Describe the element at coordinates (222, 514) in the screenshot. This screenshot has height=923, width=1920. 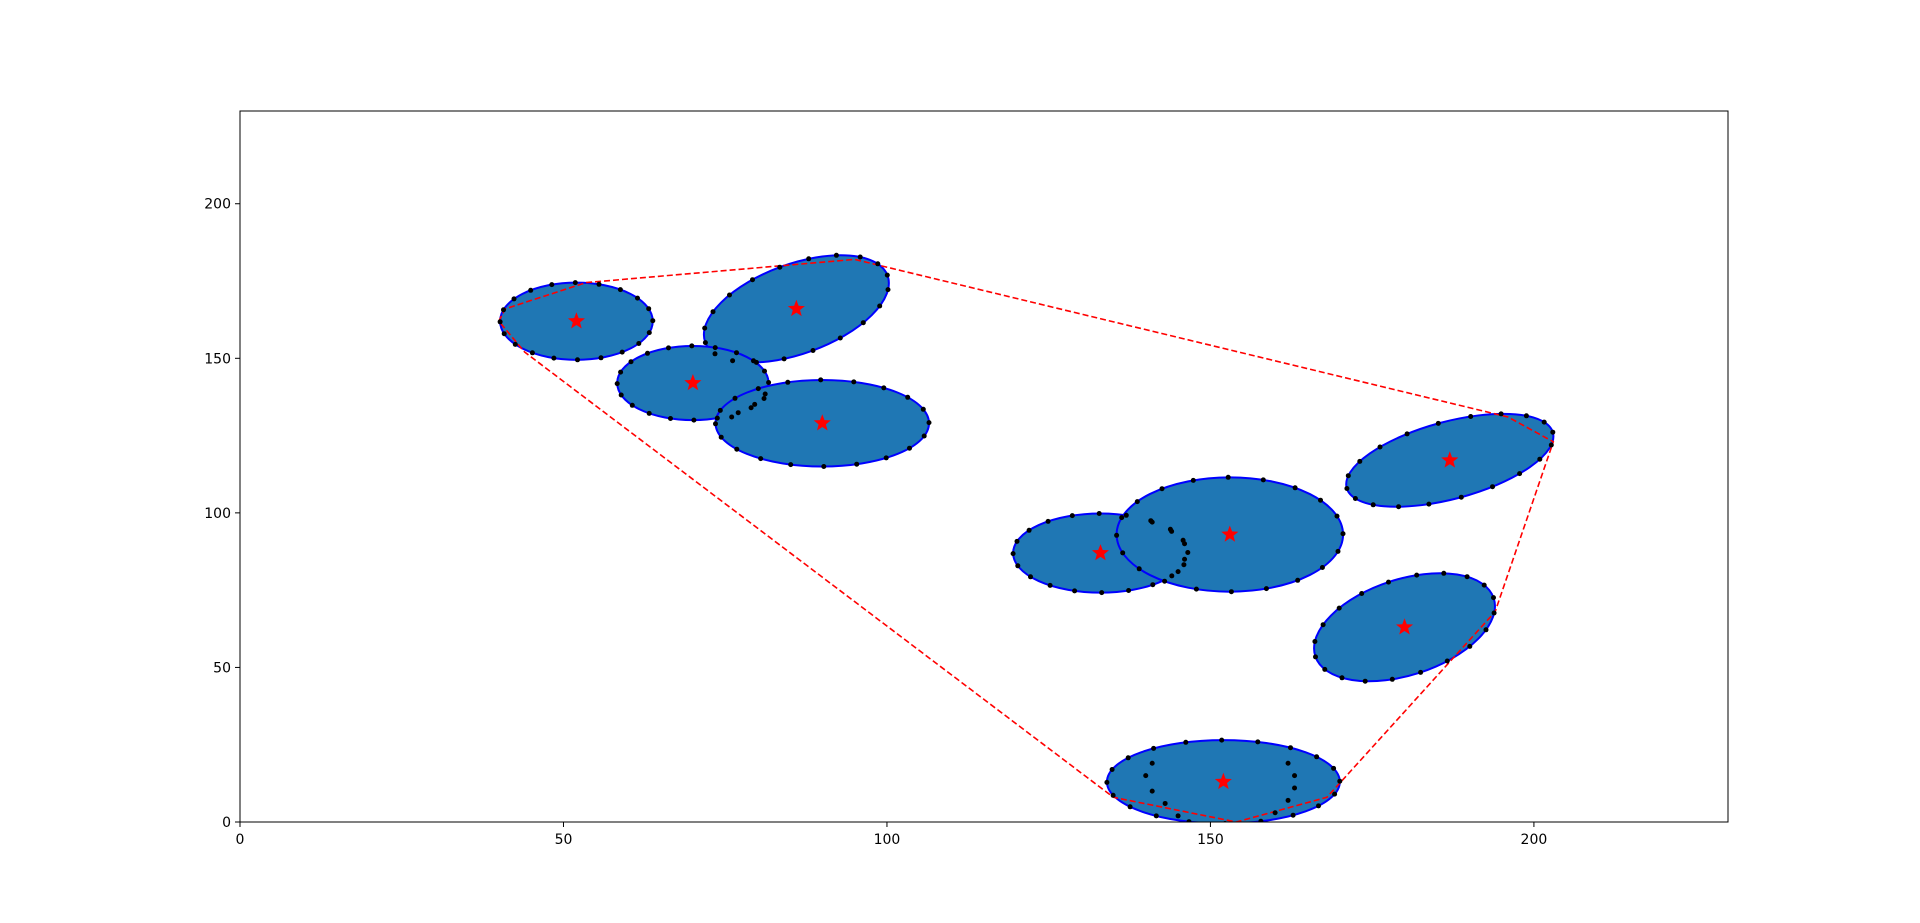
I see `y-axis: 0 50 100 150 200` at that location.